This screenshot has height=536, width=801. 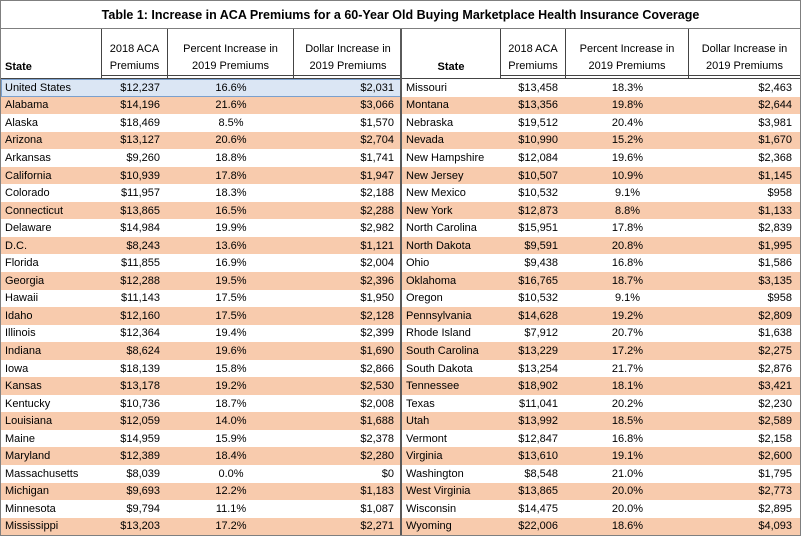 What do you see at coordinates (201, 210) in the screenshot?
I see `table-row: Connecticut $13,865 16.5% $2,288` at bounding box center [201, 210].